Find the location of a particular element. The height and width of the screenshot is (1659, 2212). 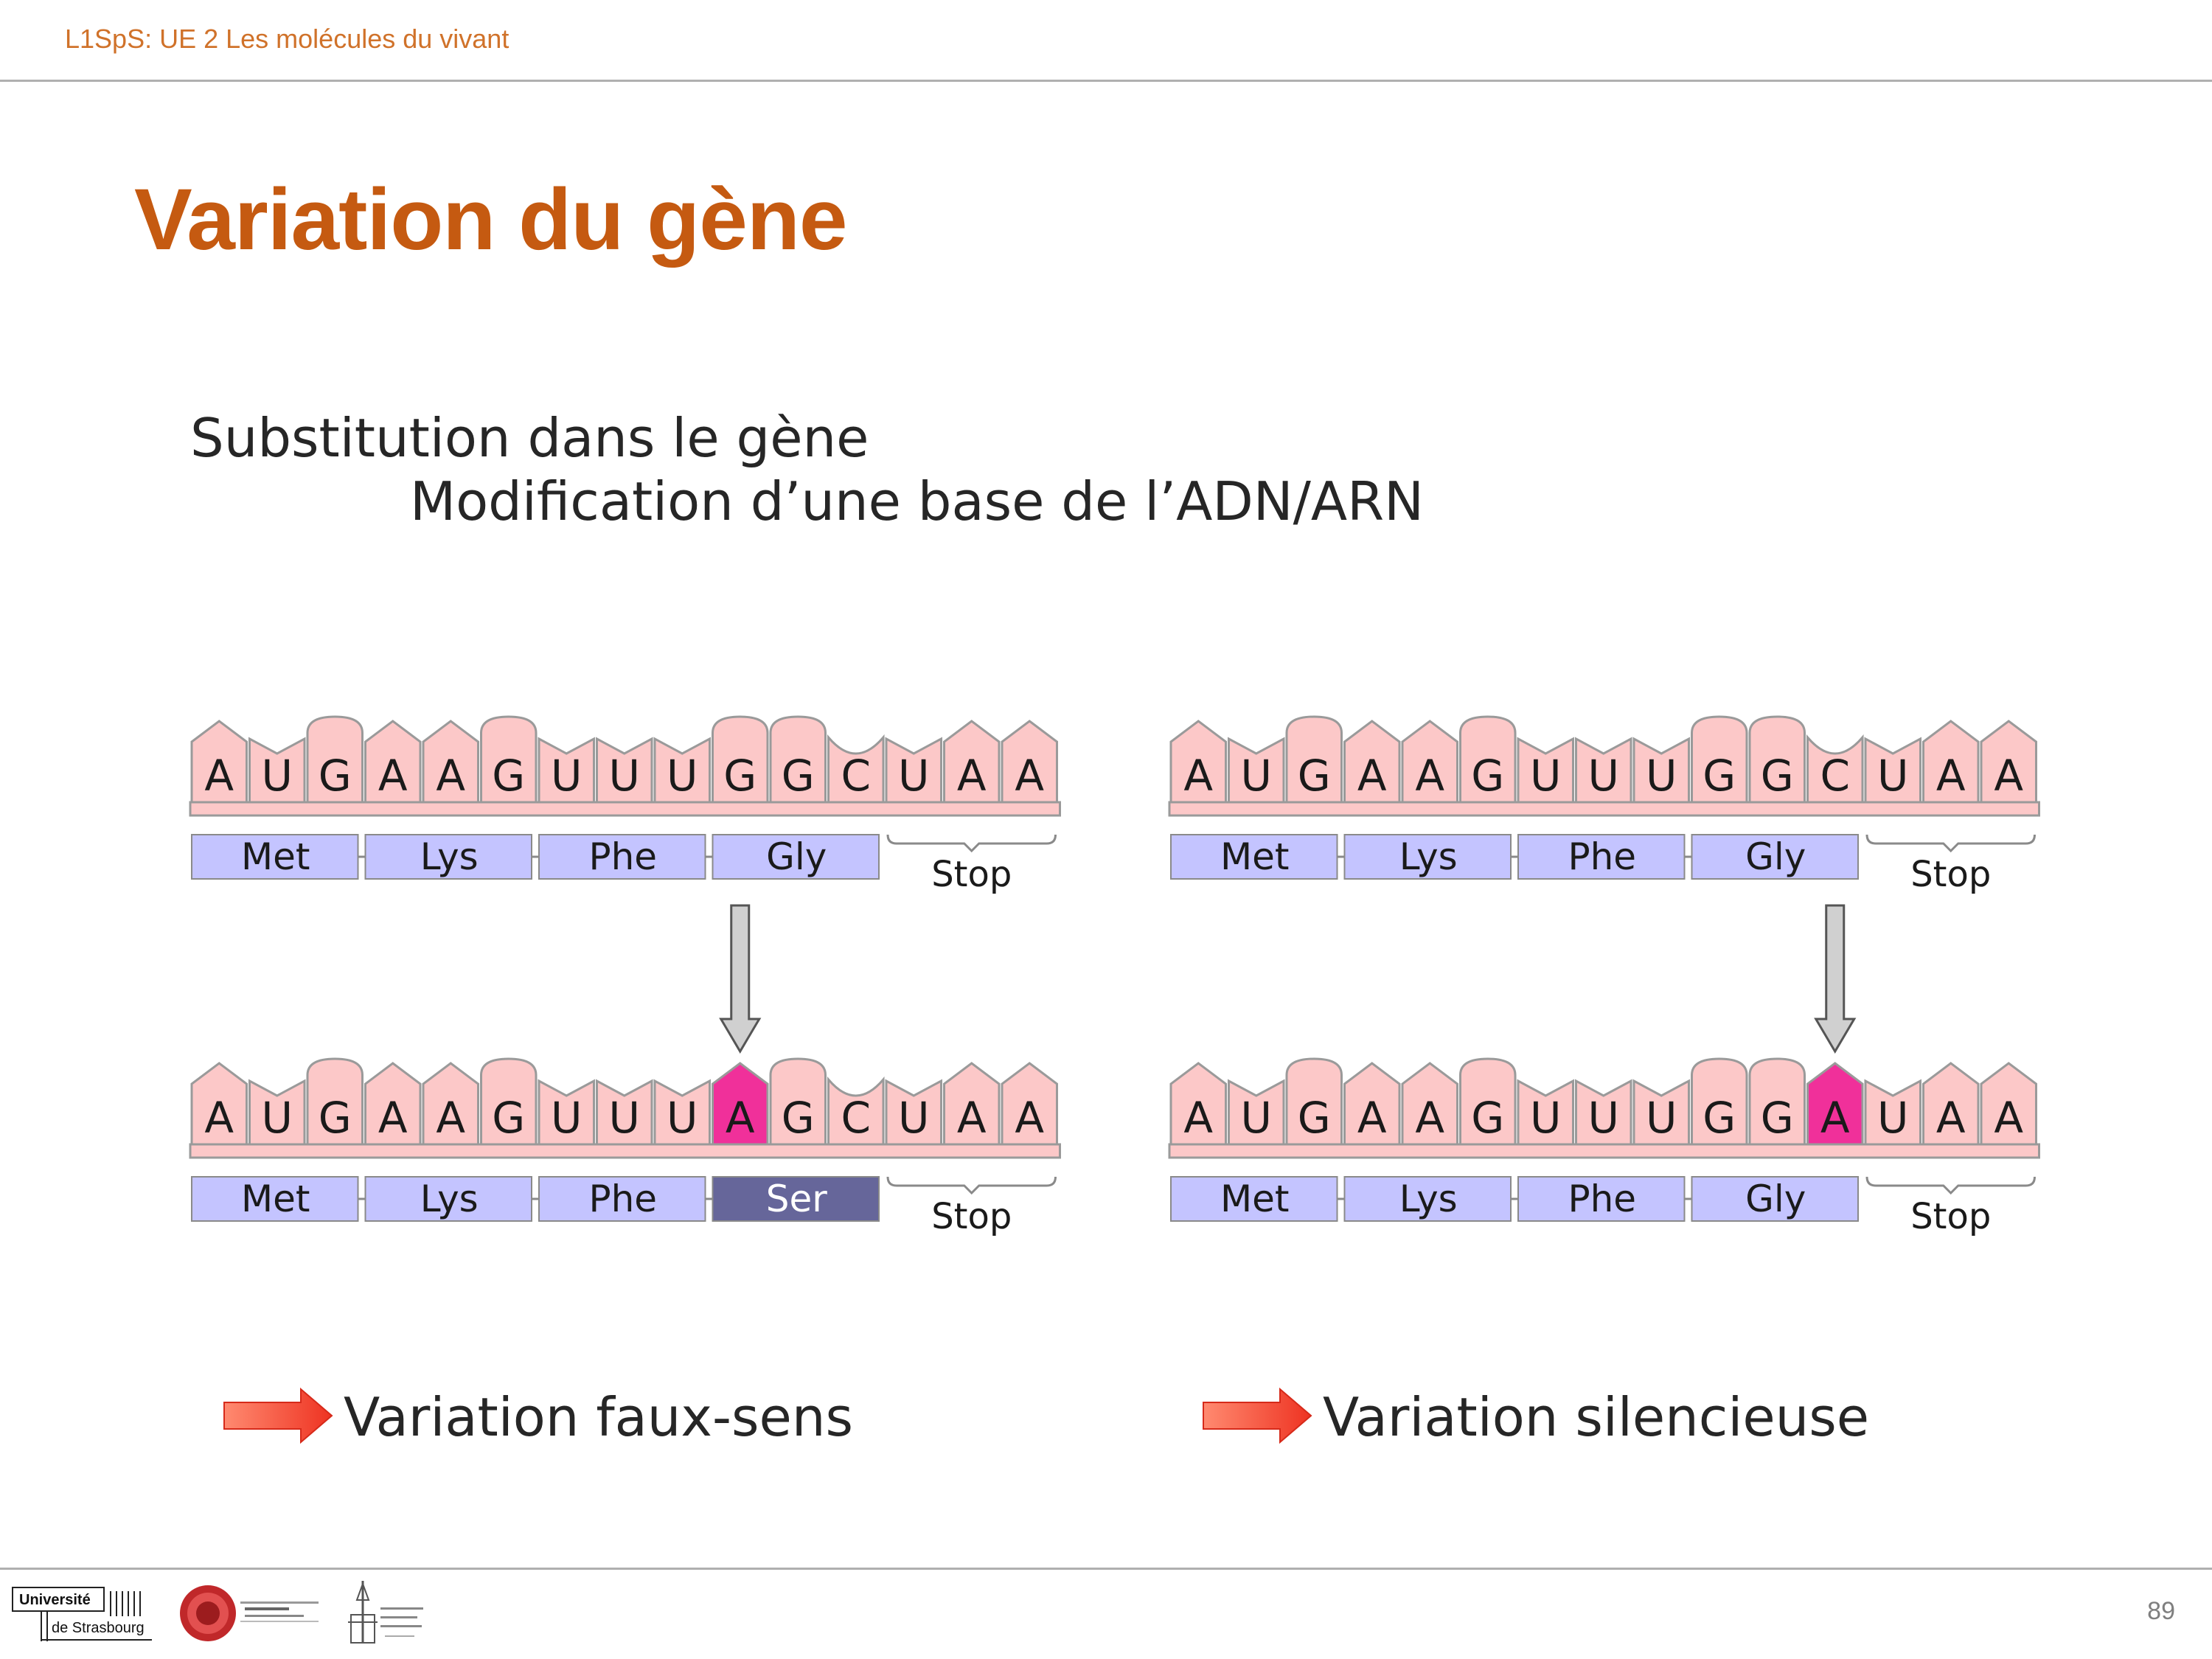

missense-result-arrow-icon is located at coordinates (278, 1415).